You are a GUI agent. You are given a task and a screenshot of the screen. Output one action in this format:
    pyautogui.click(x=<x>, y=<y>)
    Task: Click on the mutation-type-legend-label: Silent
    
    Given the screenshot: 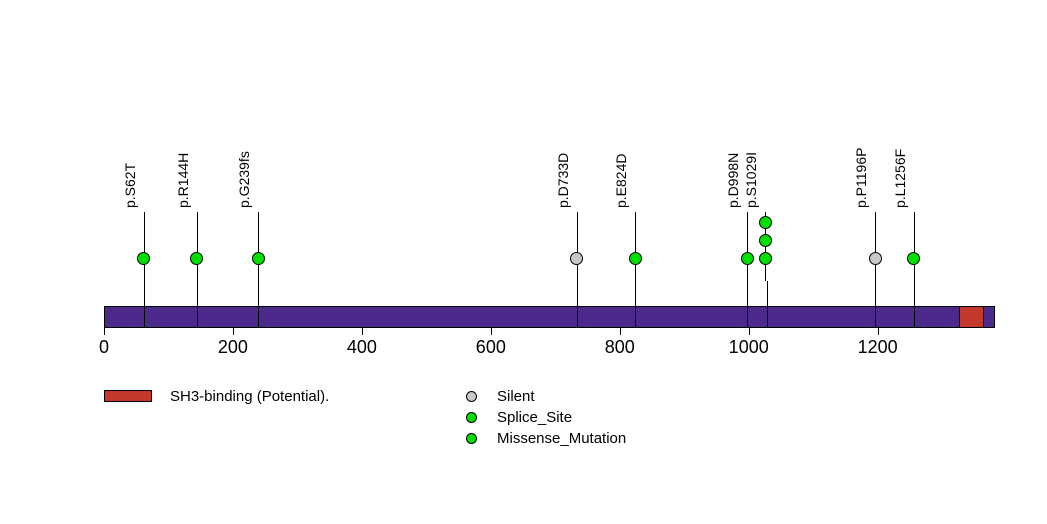 What is the action you would take?
    pyautogui.click(x=516, y=396)
    